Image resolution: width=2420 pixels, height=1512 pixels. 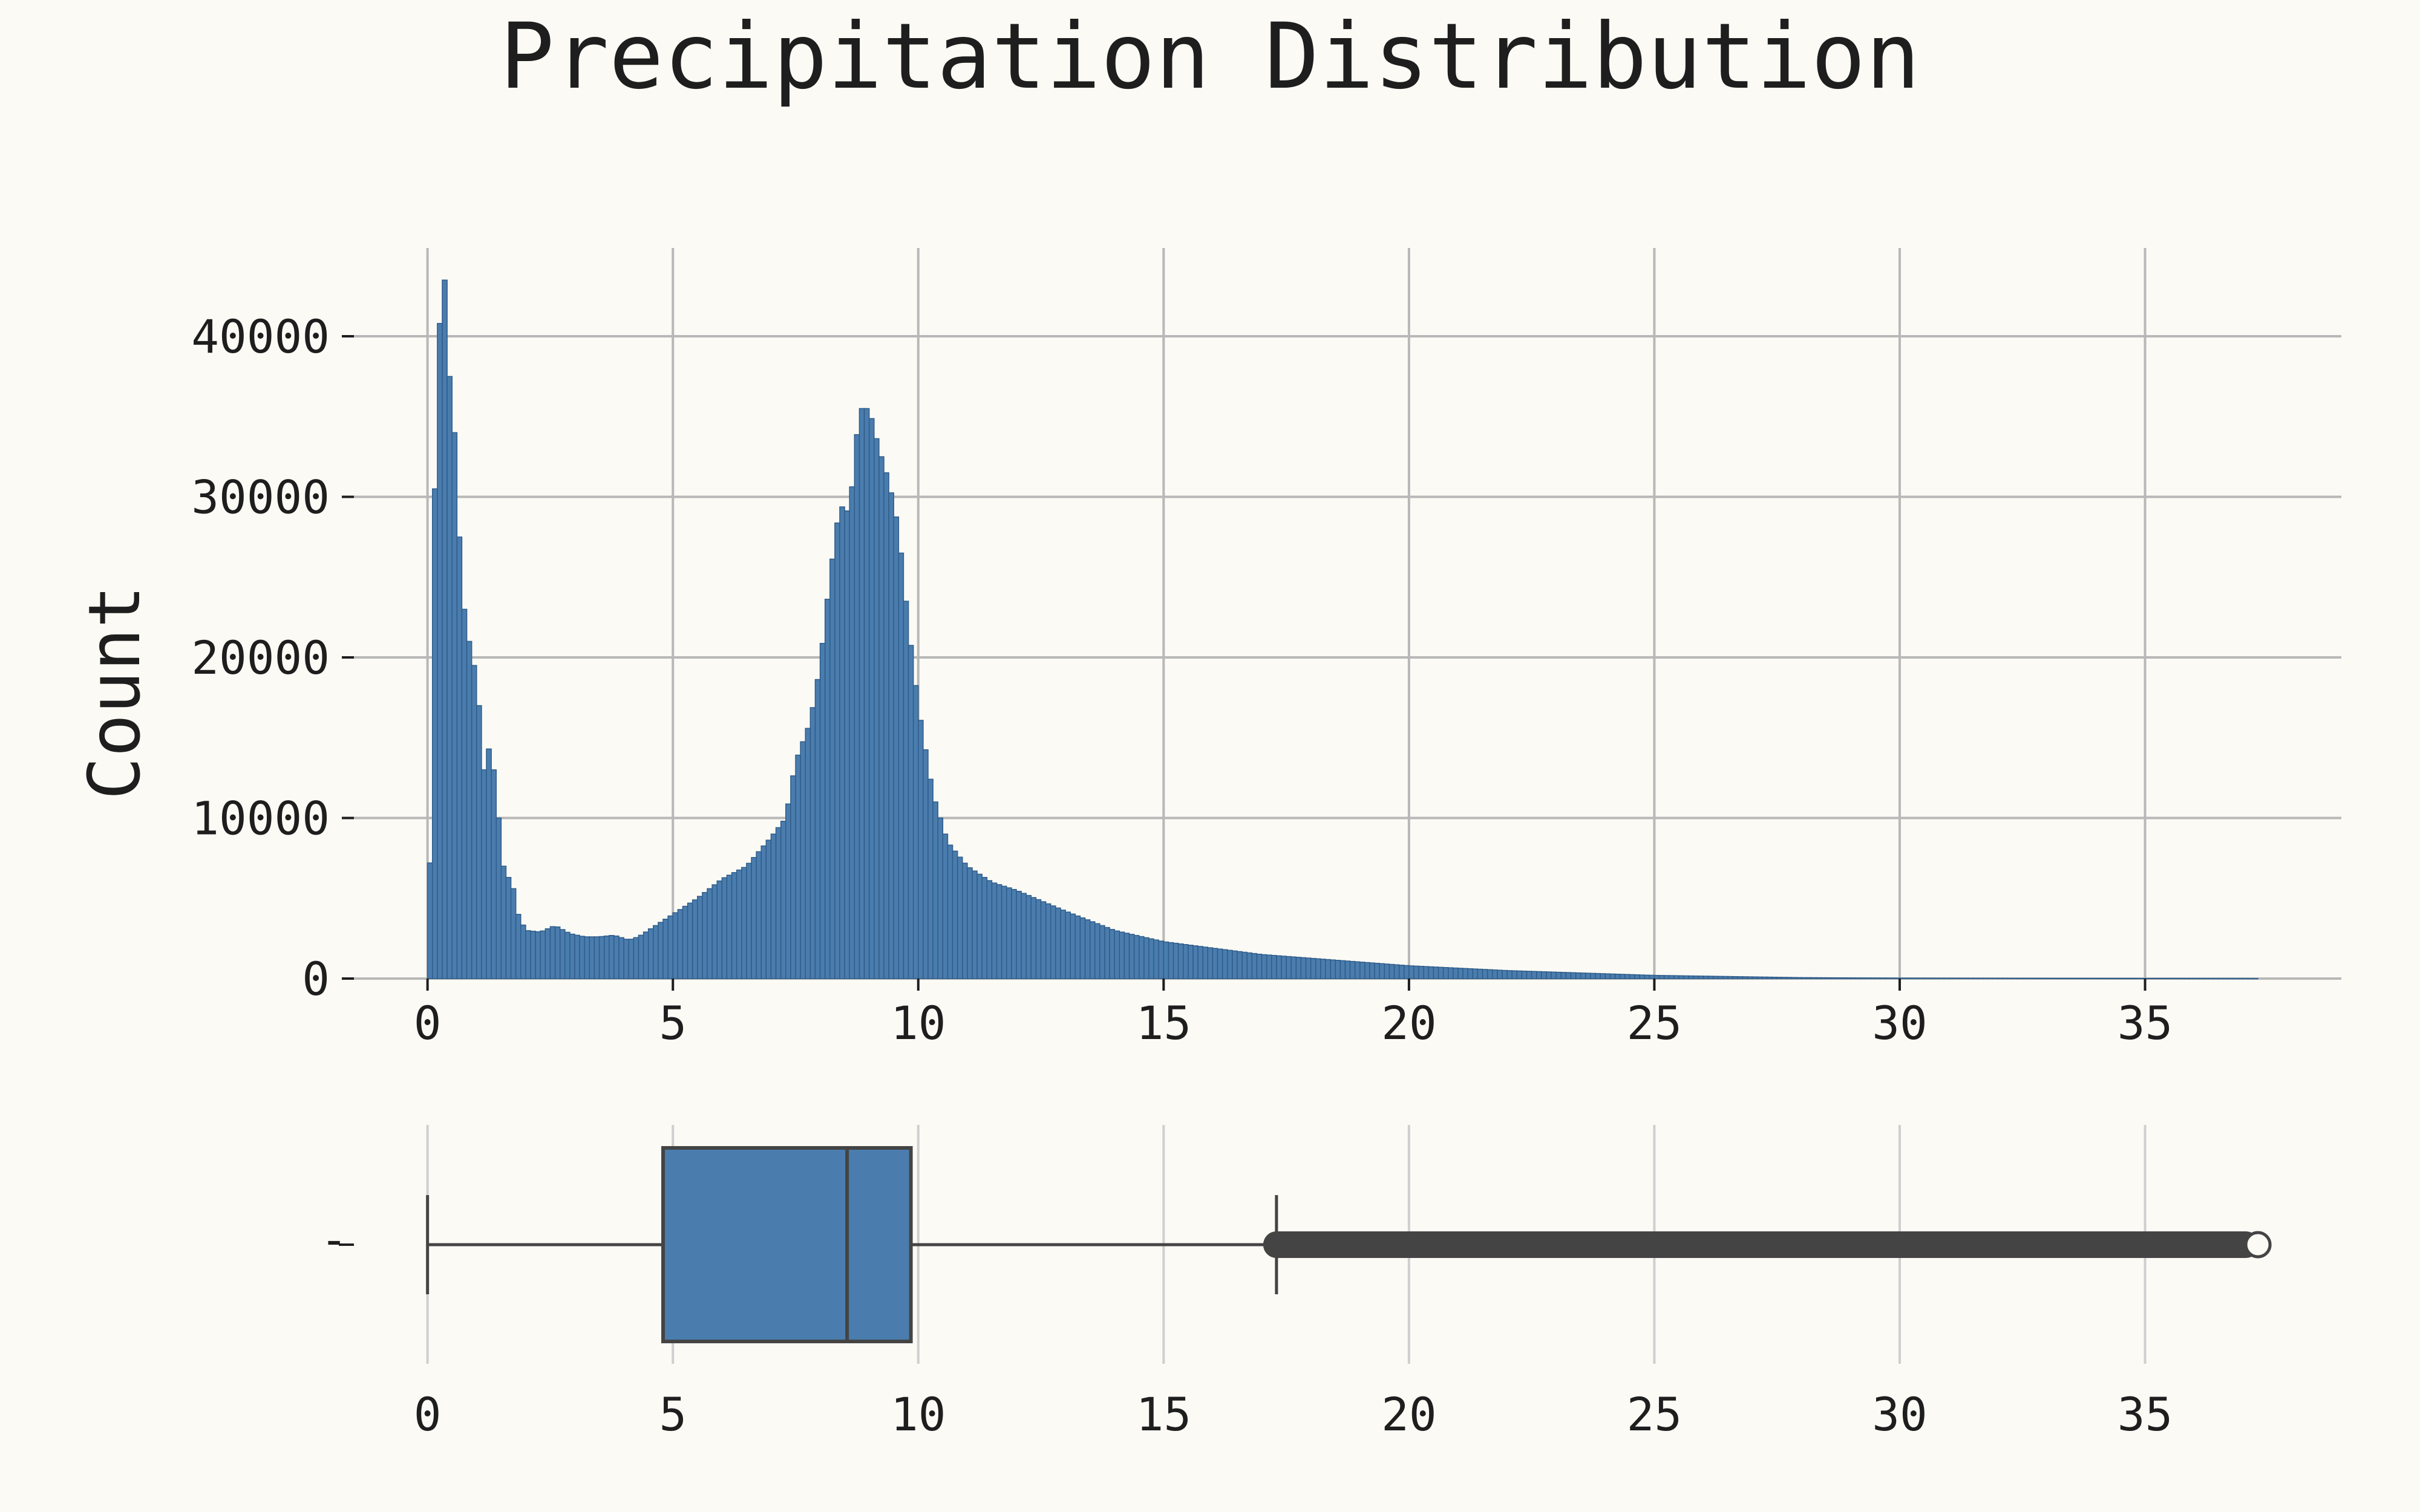 I want to click on y-tick-label: 40000, so click(x=260, y=336).